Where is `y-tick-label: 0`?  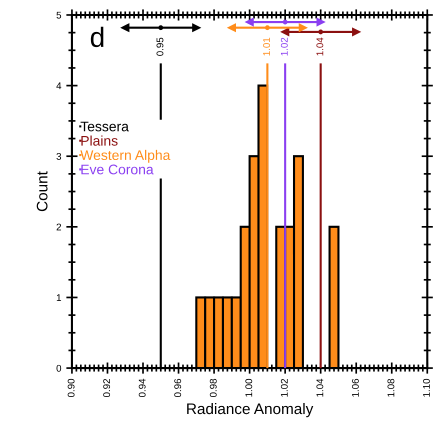 y-tick-label: 0 is located at coordinates (59, 368).